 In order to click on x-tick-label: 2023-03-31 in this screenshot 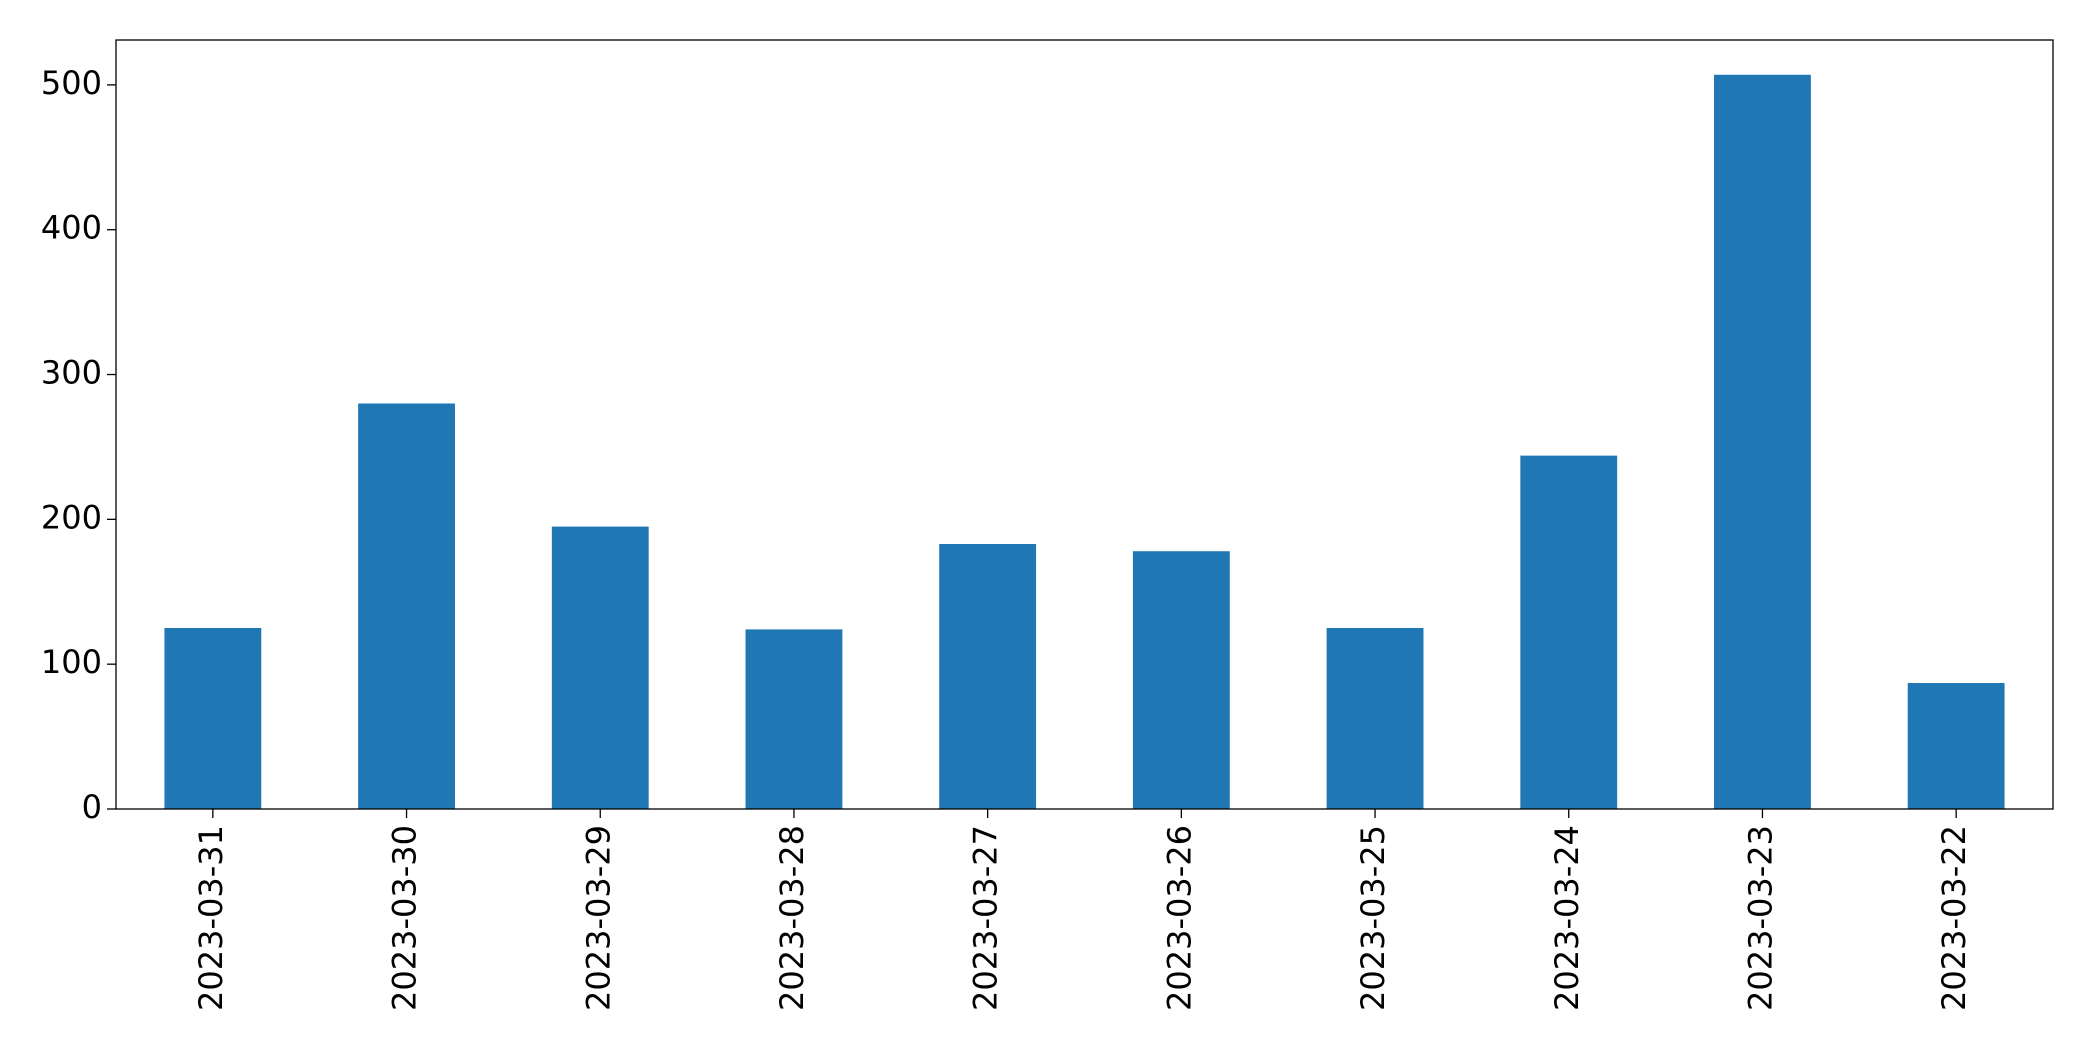, I will do `click(211, 918)`.